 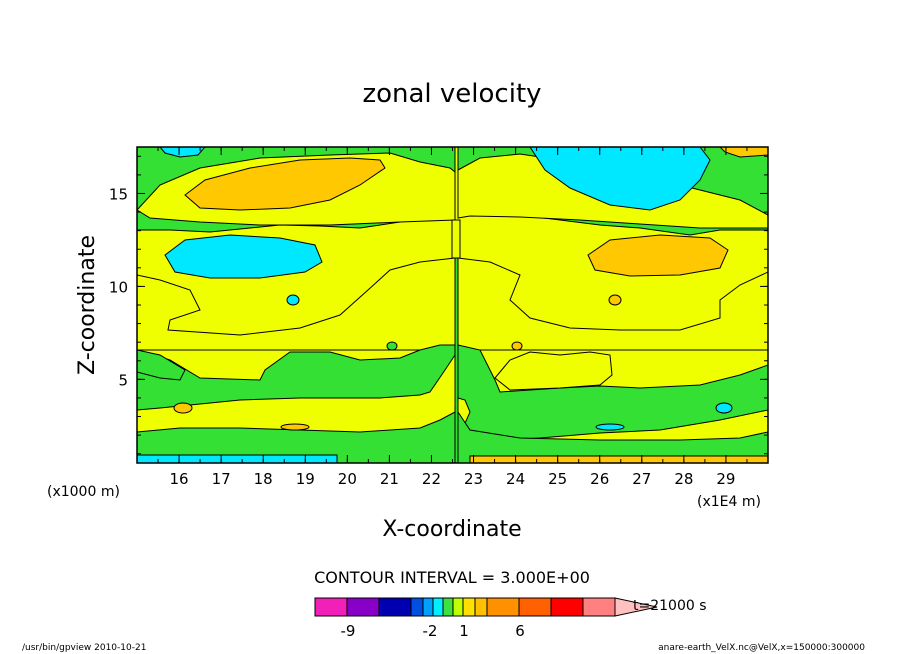 I want to click on contour-cyan-dot-low-right, so click(x=610, y=427).